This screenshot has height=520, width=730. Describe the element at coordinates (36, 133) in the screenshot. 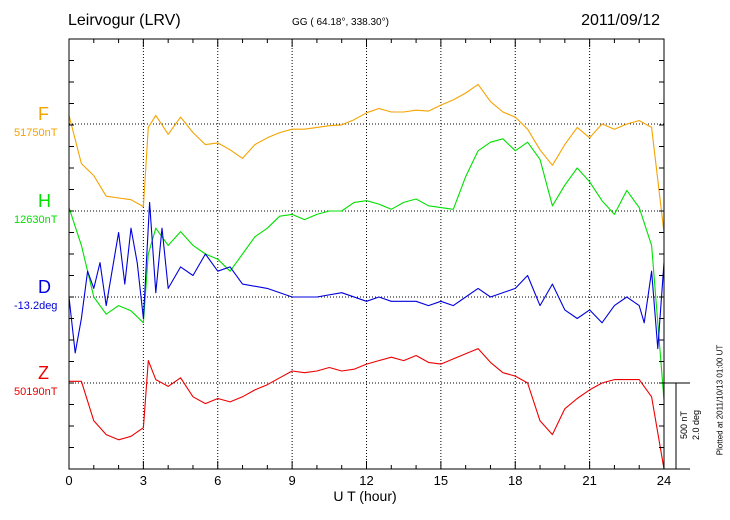

I see `channel-baseline-value-f: 51750nT` at that location.